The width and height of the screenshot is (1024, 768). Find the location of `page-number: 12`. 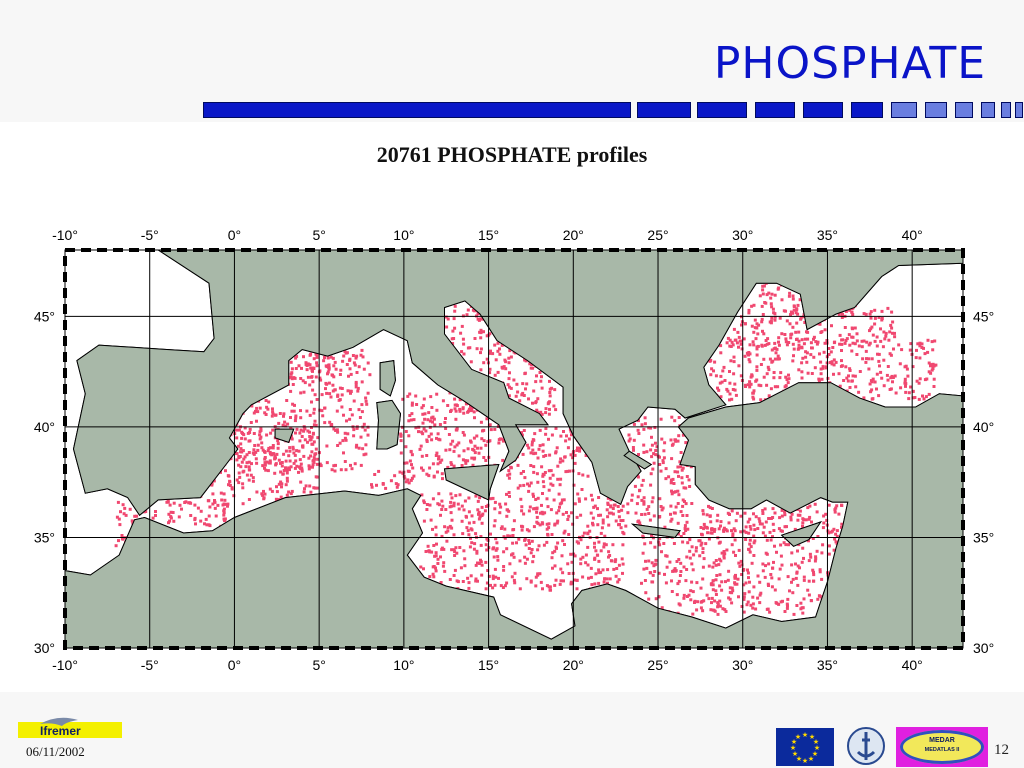

page-number: 12 is located at coordinates (1001, 750).